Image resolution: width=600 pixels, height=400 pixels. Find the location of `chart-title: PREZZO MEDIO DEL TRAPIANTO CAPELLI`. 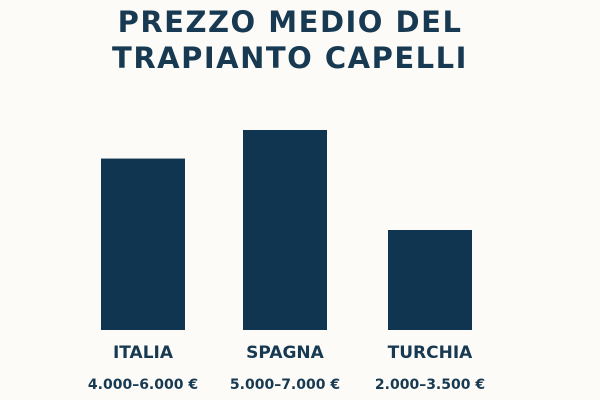

chart-title: PREZZO MEDIO DEL TRAPIANTO CAPELLI is located at coordinates (290, 40).